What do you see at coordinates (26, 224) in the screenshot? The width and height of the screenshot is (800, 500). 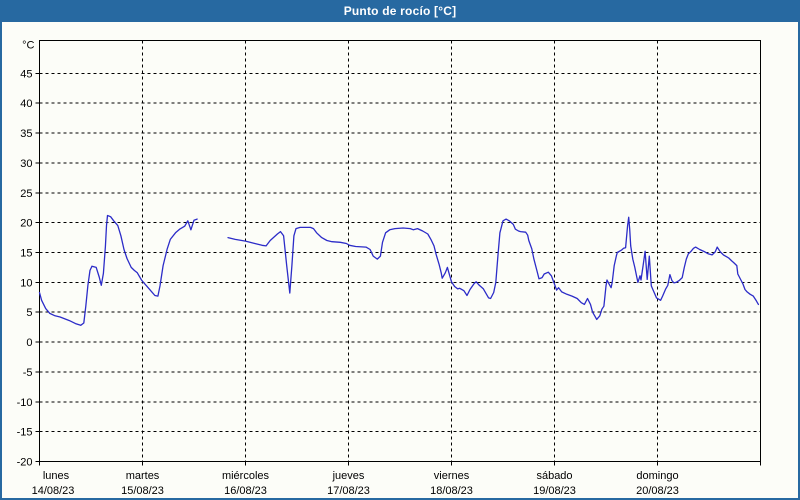 I see `y-tick-label: 20` at bounding box center [26, 224].